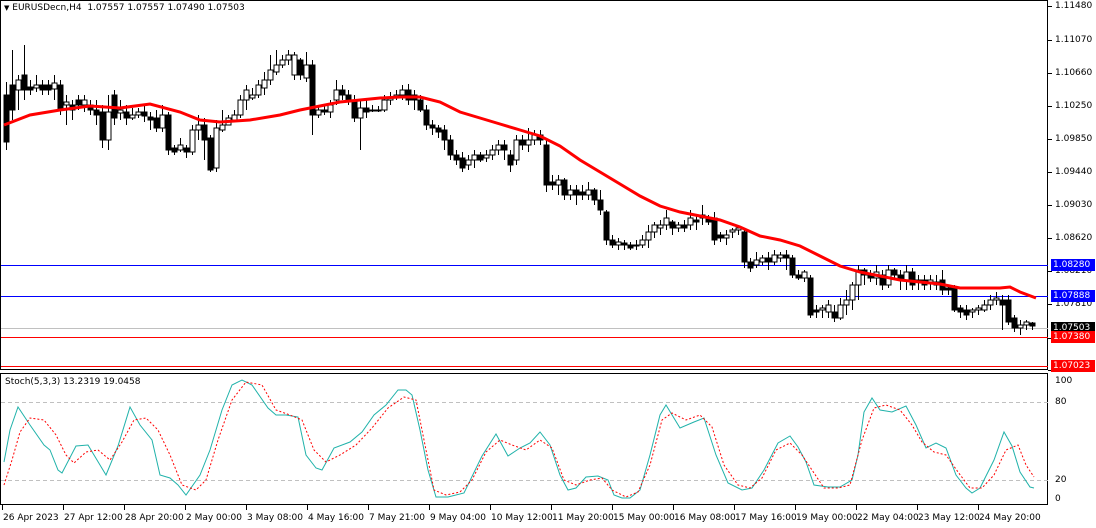 The image size is (1096, 528). Describe the element at coordinates (1058, 499) in the screenshot. I see `stoch-level-label-0: 0` at that location.